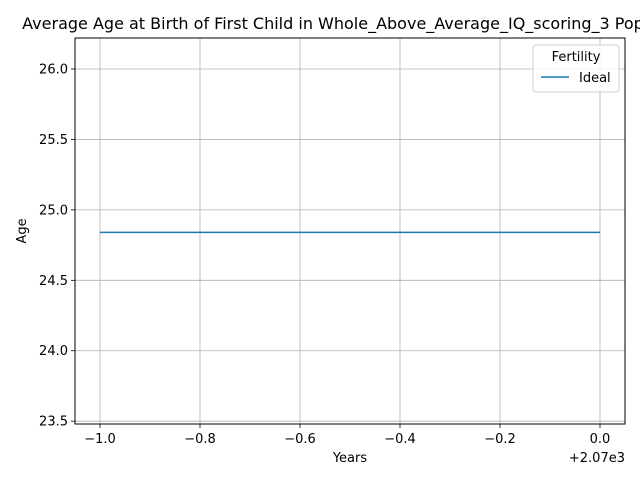 The image size is (640, 480). What do you see at coordinates (100, 439) in the screenshot?
I see `x-tick-label: −1.0` at bounding box center [100, 439].